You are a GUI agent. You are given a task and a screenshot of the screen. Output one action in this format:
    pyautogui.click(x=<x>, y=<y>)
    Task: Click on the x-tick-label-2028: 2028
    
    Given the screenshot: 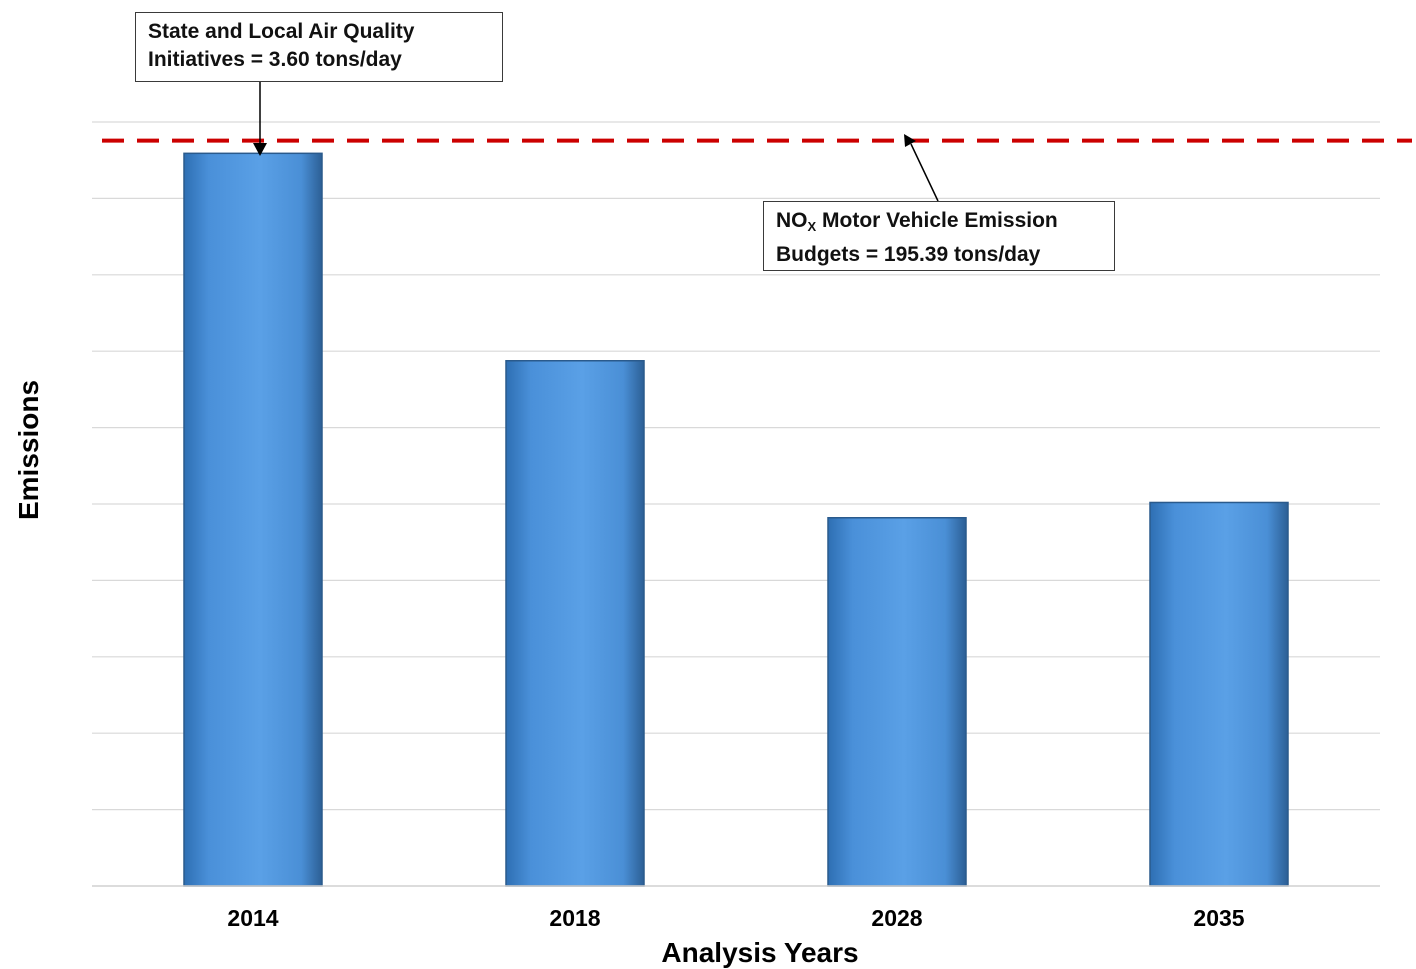 What is the action you would take?
    pyautogui.click(x=896, y=918)
    